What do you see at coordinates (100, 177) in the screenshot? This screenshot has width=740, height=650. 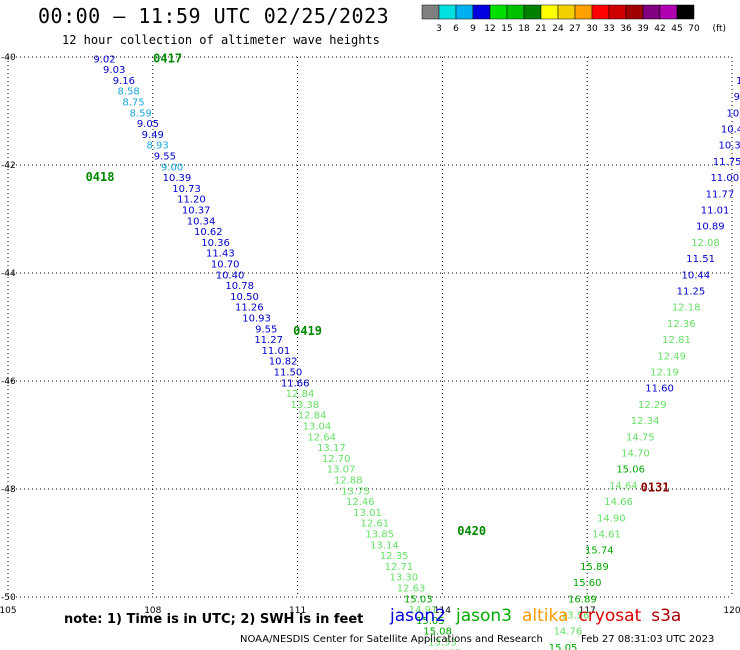 I see `time-label: 0418` at bounding box center [100, 177].